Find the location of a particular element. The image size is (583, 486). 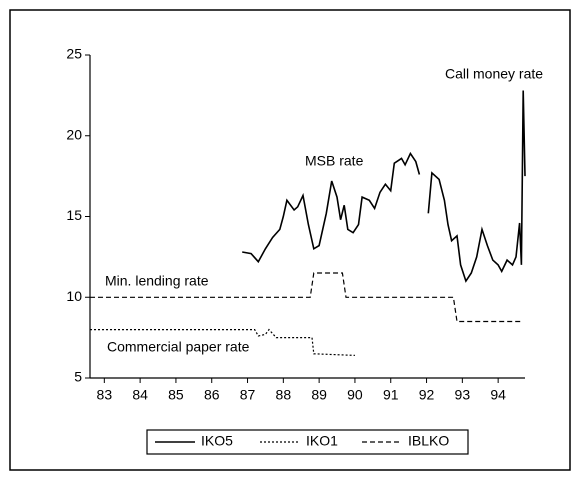

legend-label: IBLKO is located at coordinates (428, 441).